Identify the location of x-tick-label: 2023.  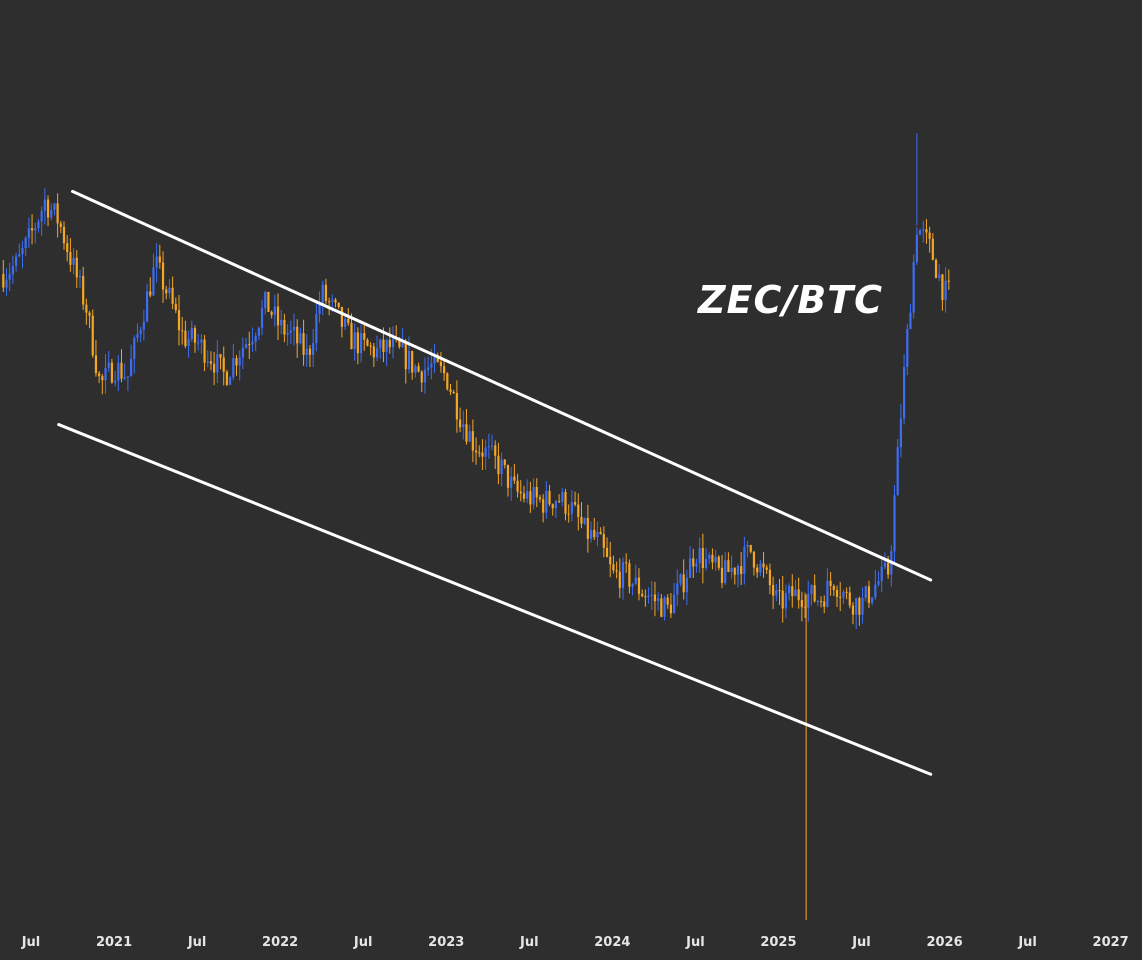
(446, 942).